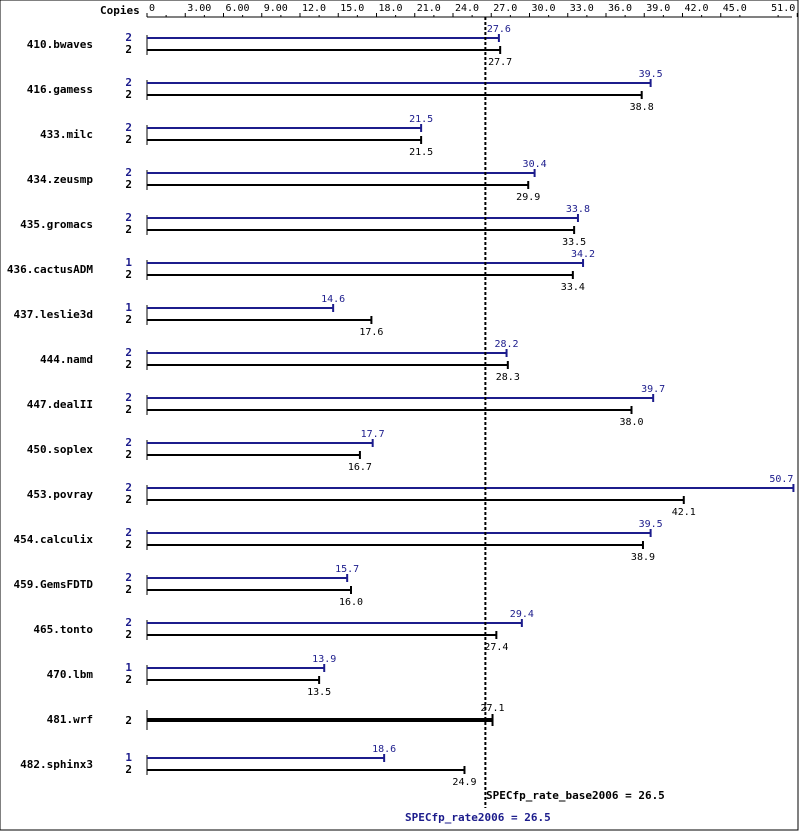 The width and height of the screenshot is (799, 831). I want to click on benchmark-name: 437.leslie3d, so click(53, 314).